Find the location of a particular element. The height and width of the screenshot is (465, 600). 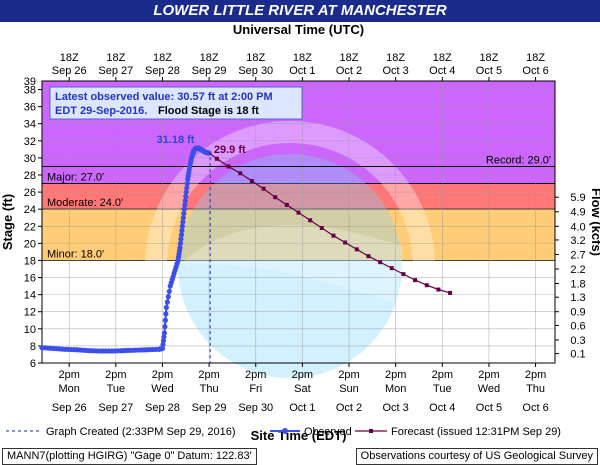

y-tick-label-7: 20 is located at coordinates (30, 244).